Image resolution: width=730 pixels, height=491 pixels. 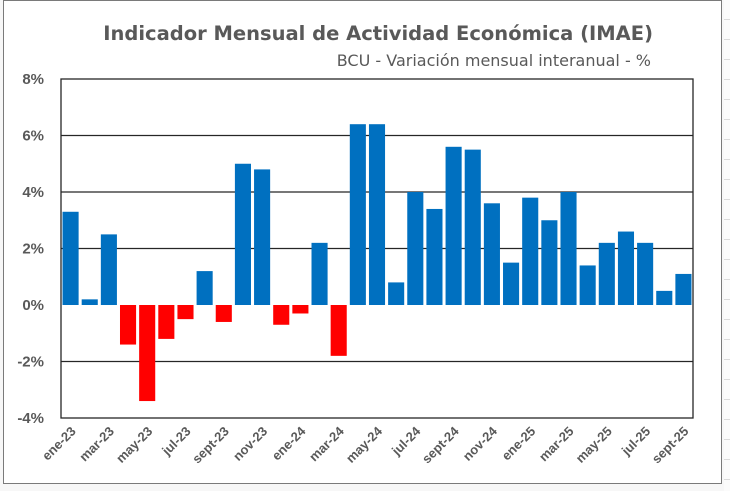 What do you see at coordinates (96, 444) in the screenshot?
I see `x-tick-label: mar-23` at bounding box center [96, 444].